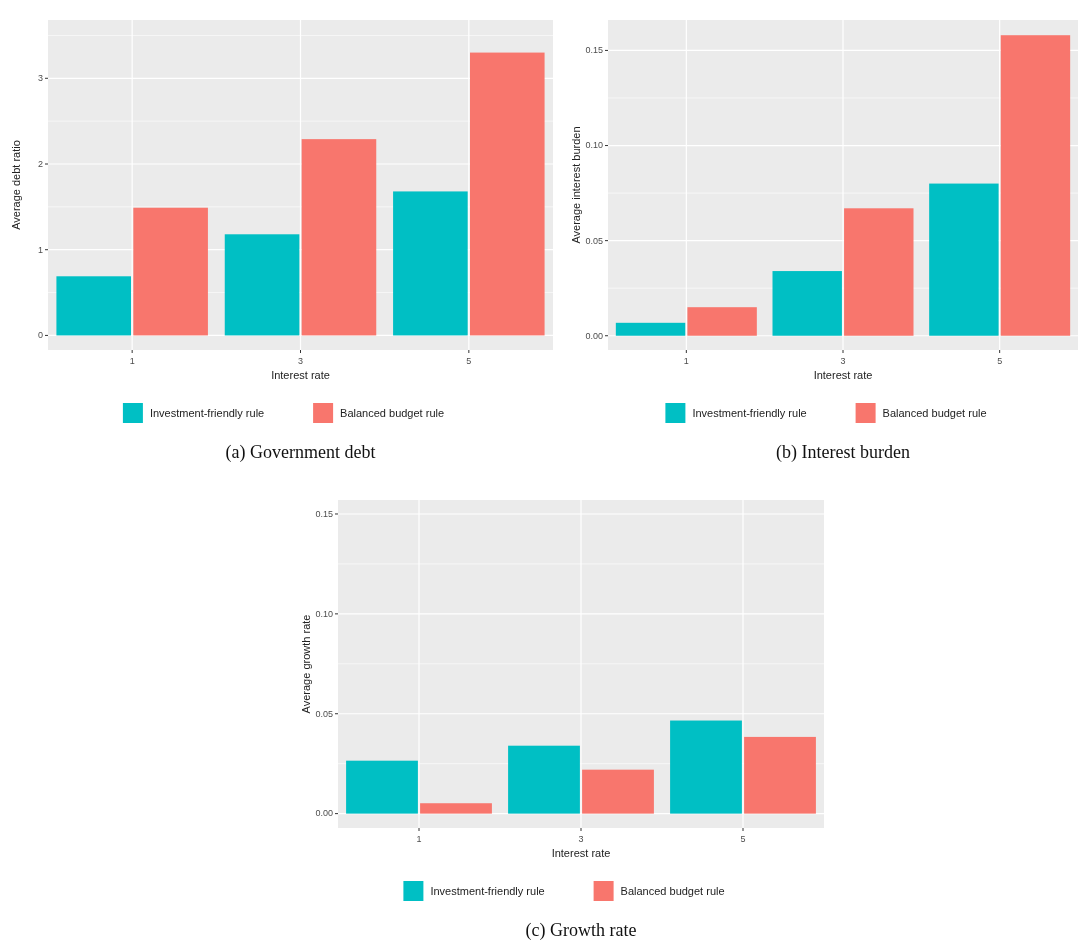 Image resolution: width=1086 pixels, height=940 pixels. What do you see at coordinates (843, 452) in the screenshot?
I see `text: (b) Interest burden` at bounding box center [843, 452].